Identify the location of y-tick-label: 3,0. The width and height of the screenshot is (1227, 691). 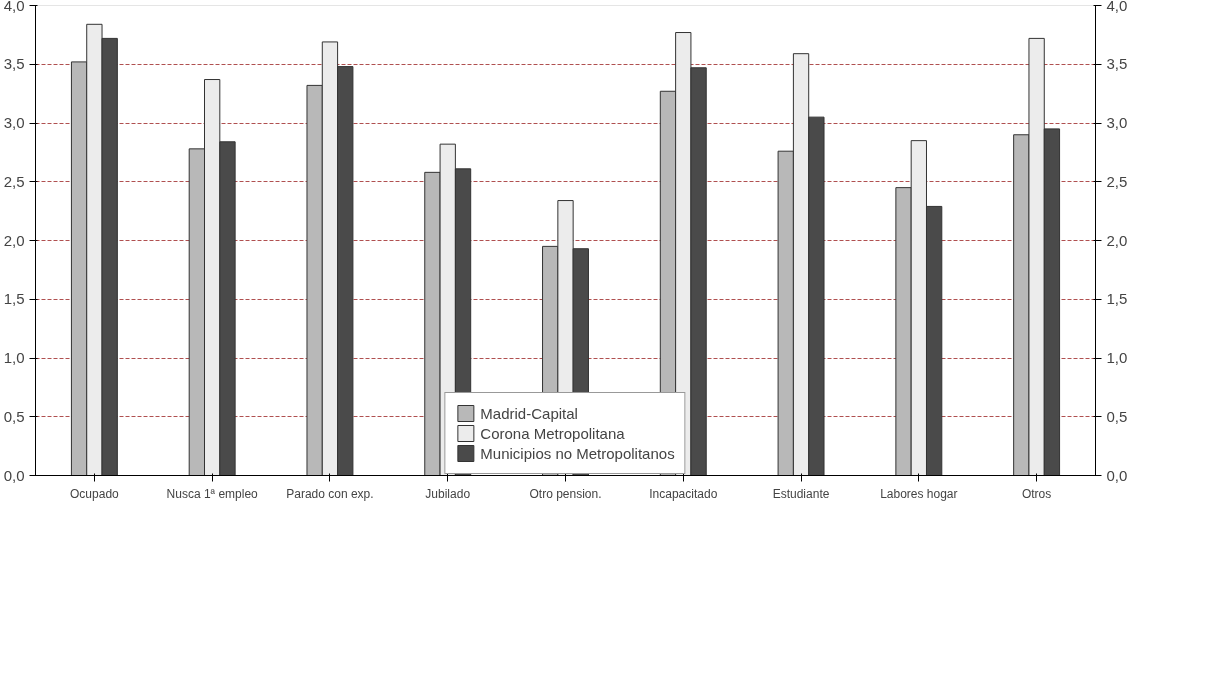
(14, 122).